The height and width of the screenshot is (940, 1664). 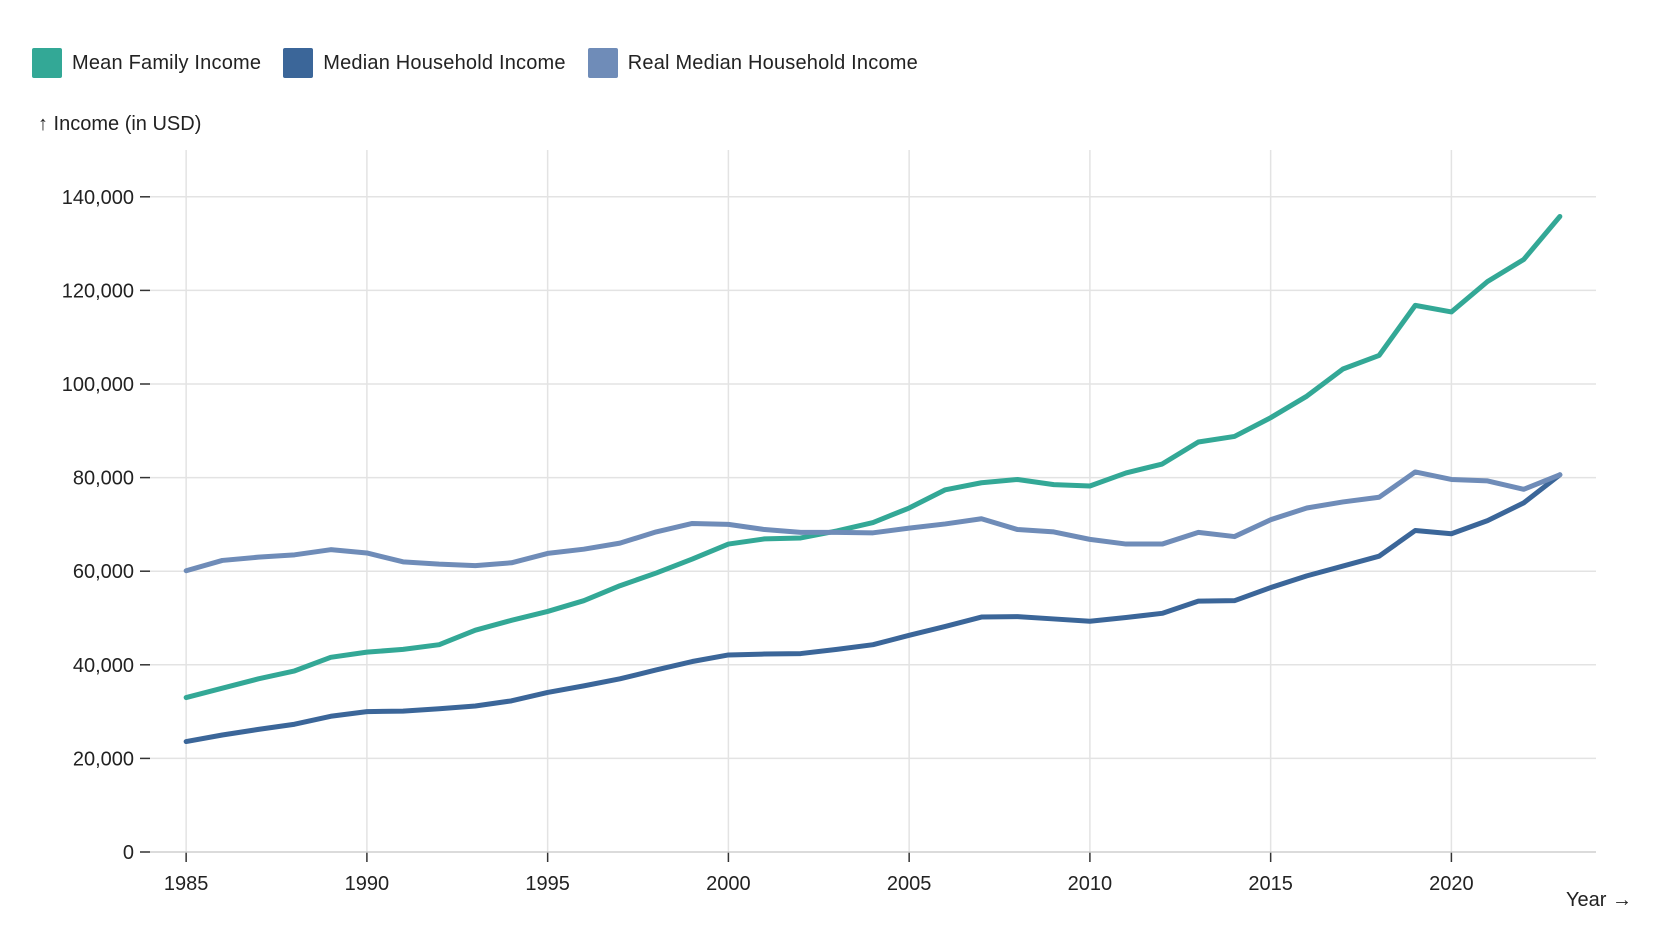 I want to click on y-tick-label: 140,000, so click(x=98, y=198).